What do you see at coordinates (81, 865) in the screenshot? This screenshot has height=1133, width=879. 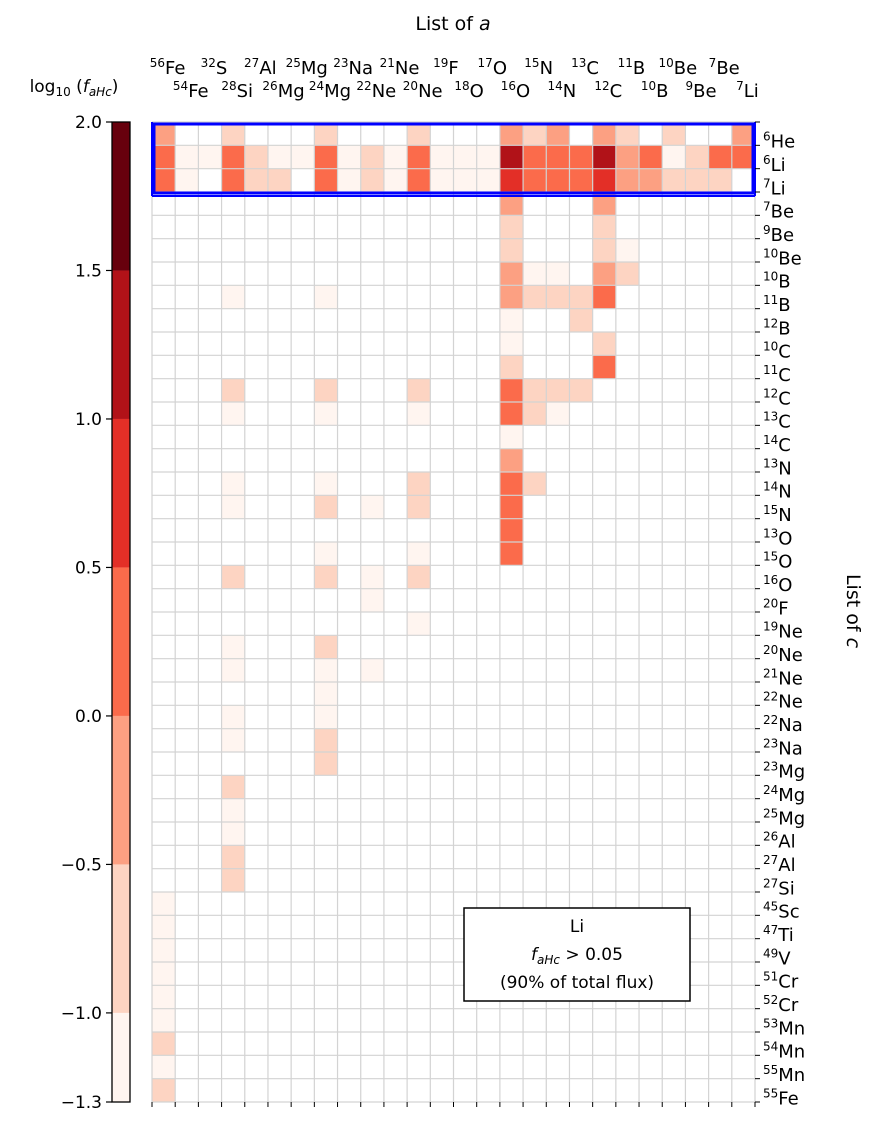 I see `colorbar-tick-label: −0.5` at bounding box center [81, 865].